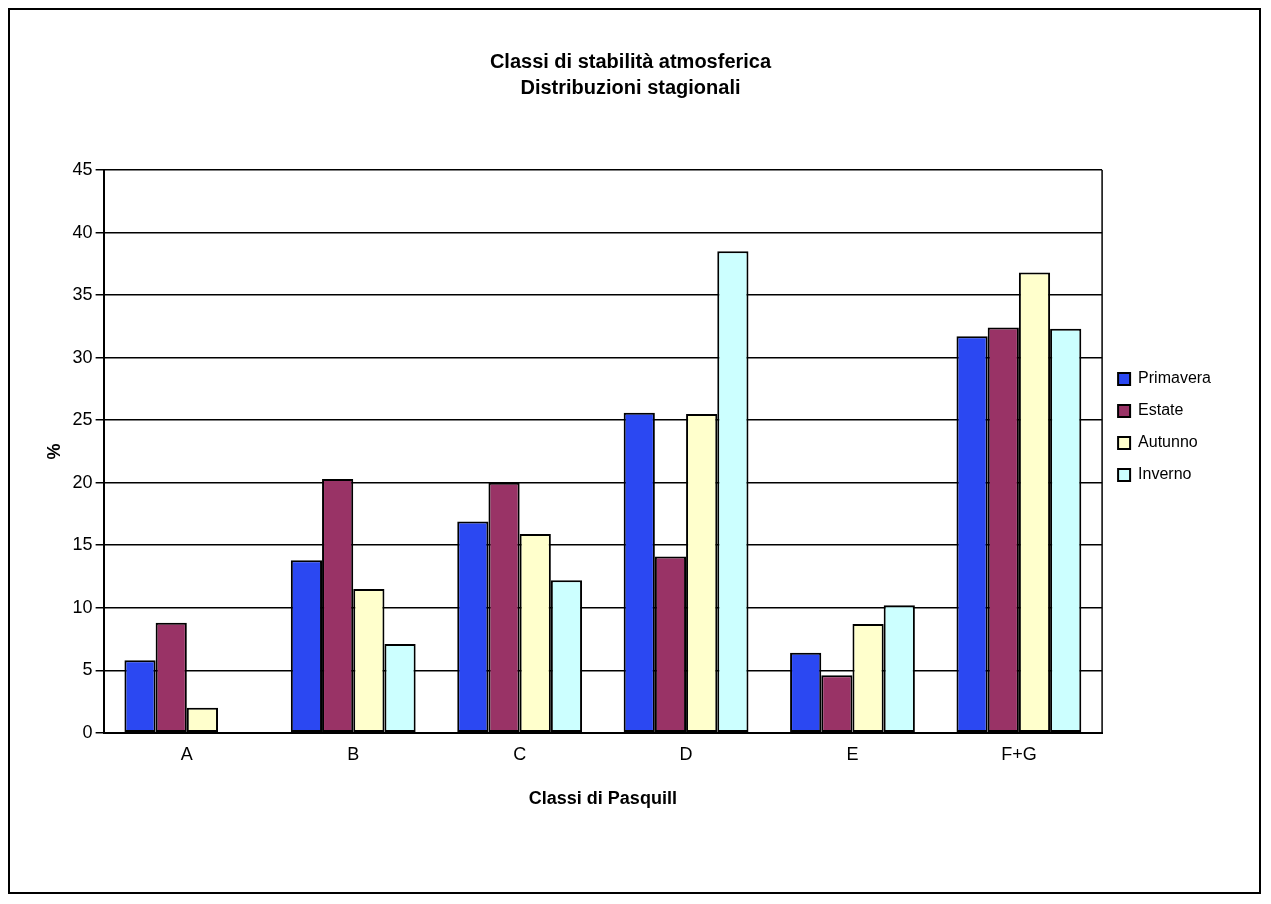 The width and height of the screenshot is (1271, 904). I want to click on y-tick-label: 15, so click(82, 544).